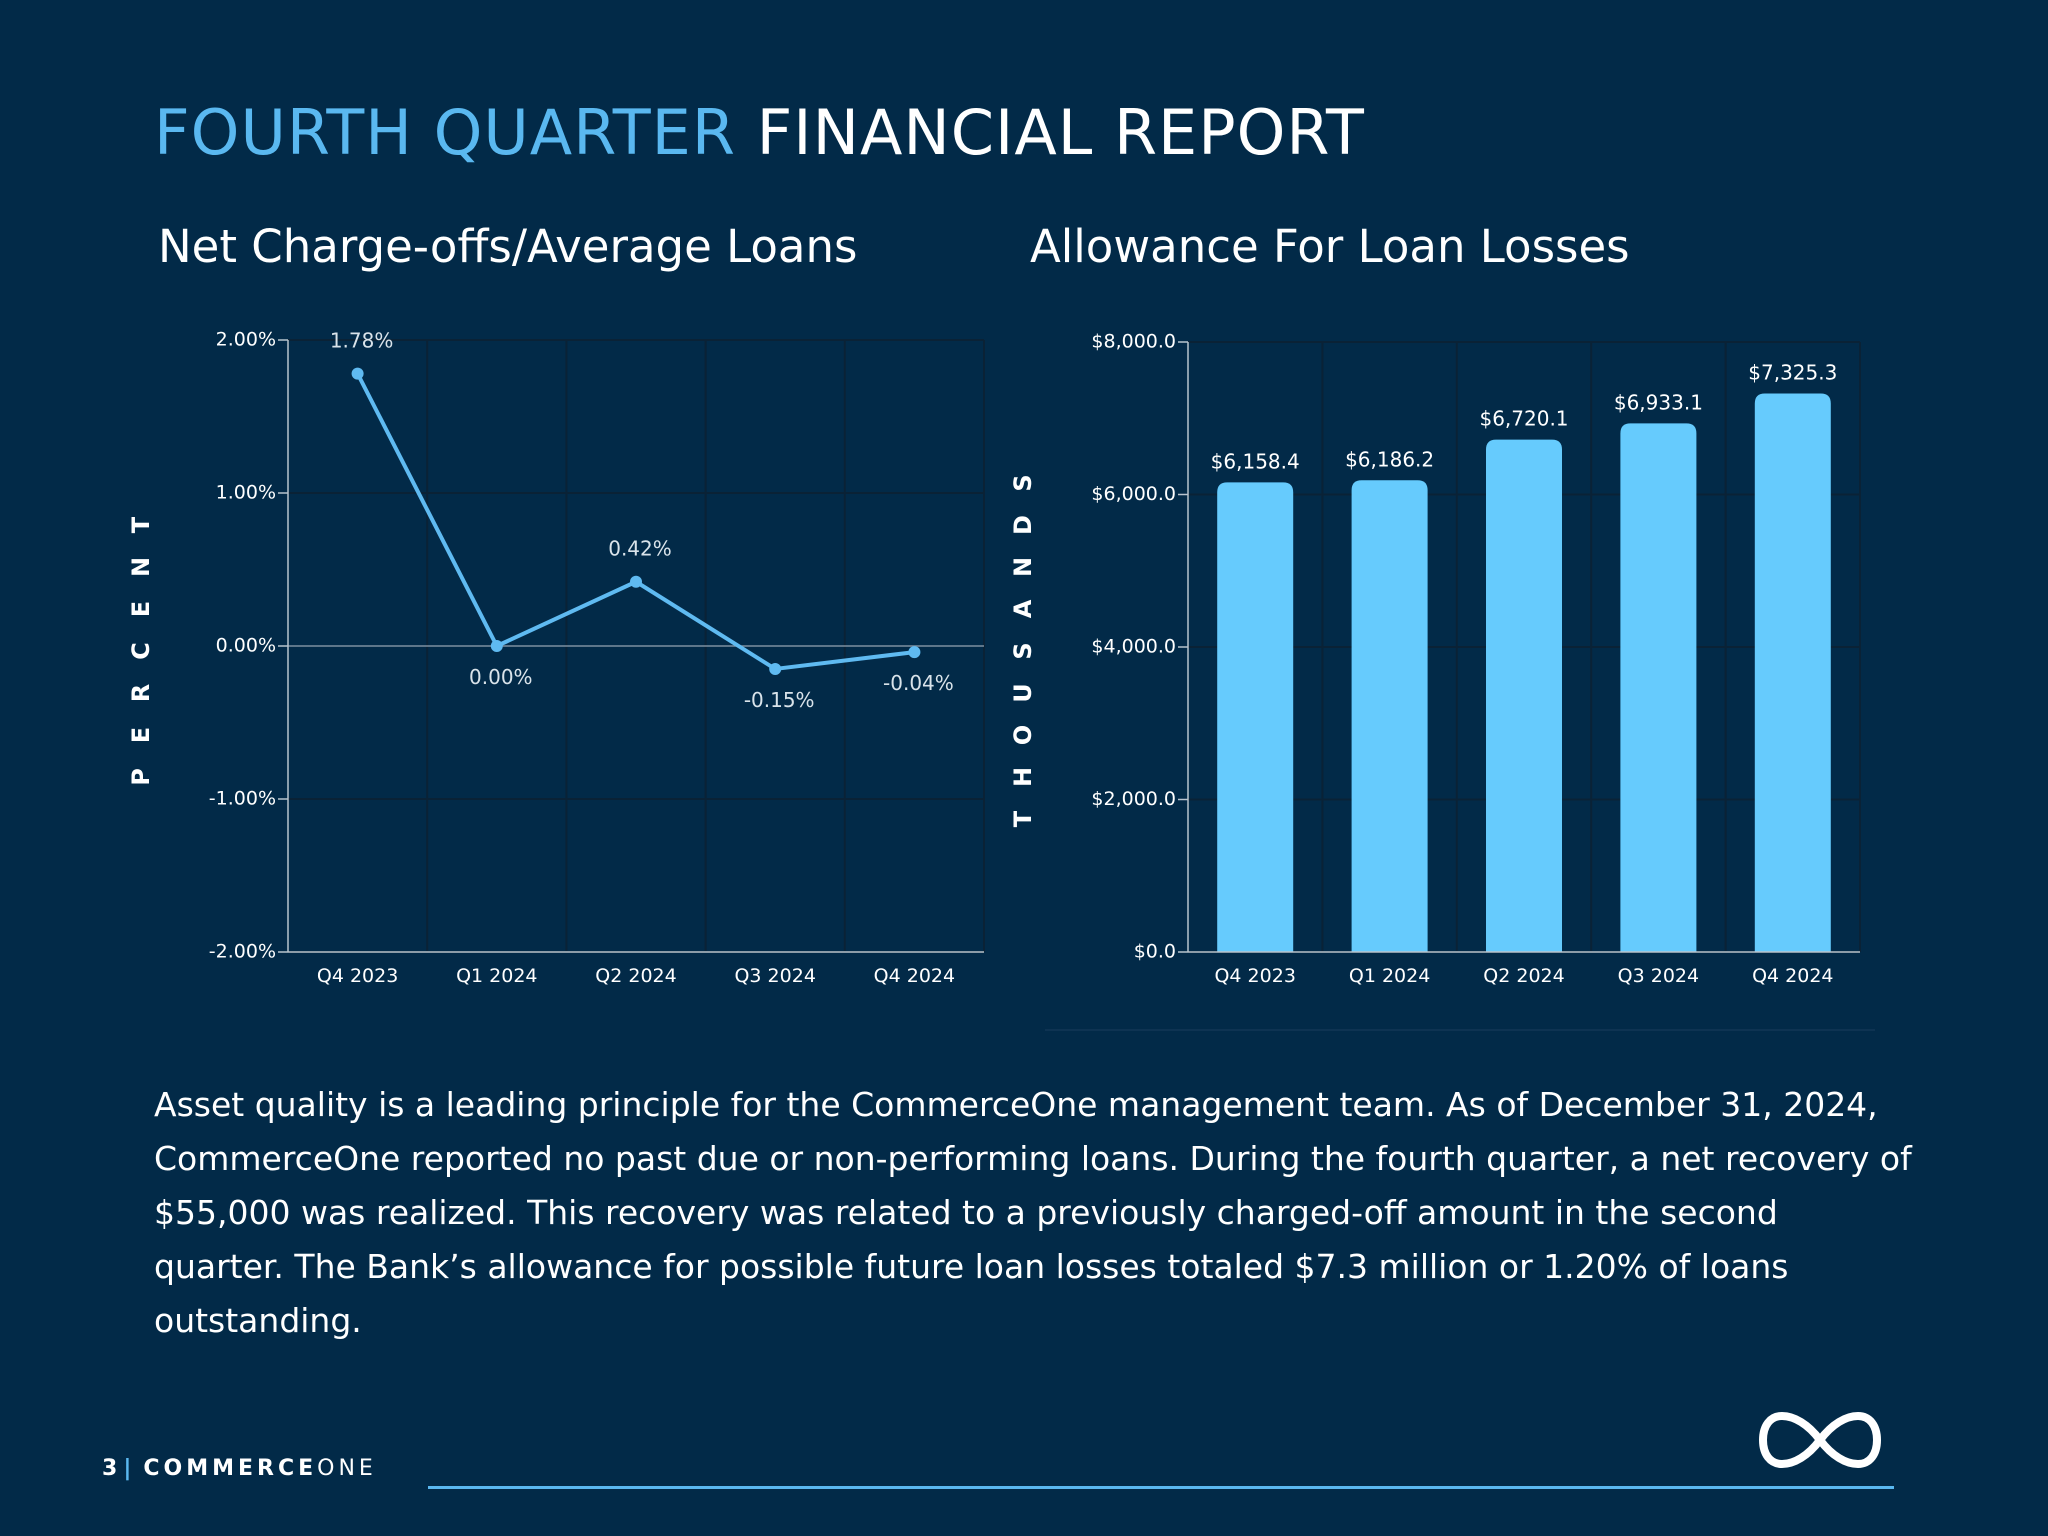 This screenshot has width=2048, height=1536. Describe the element at coordinates (242, 952) in the screenshot. I see `y-tick-label: -2.00%` at that location.